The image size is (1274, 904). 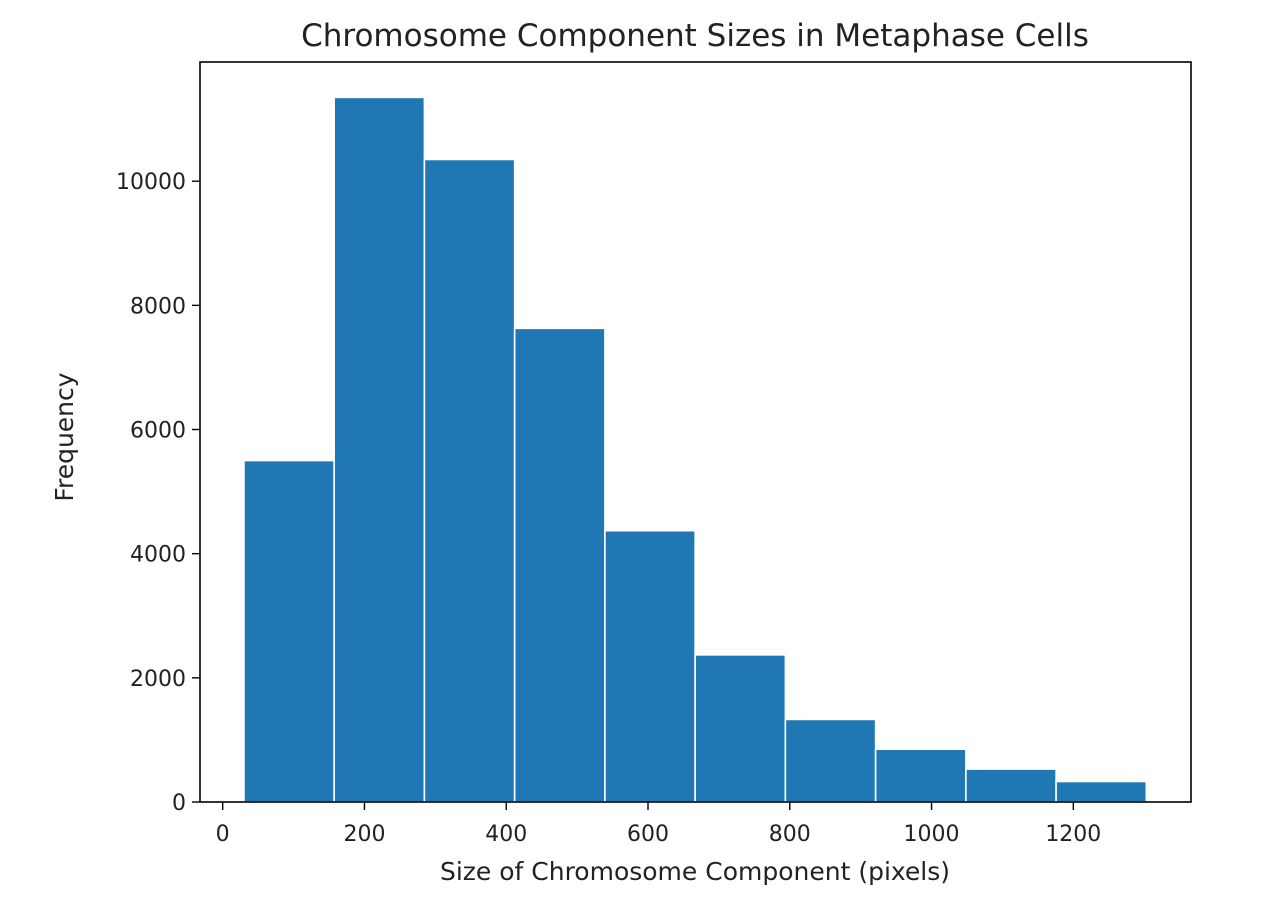 What do you see at coordinates (158, 493) in the screenshot?
I see `y-axis-ticks: 0 2000 4000 6000 8000 10000` at bounding box center [158, 493].